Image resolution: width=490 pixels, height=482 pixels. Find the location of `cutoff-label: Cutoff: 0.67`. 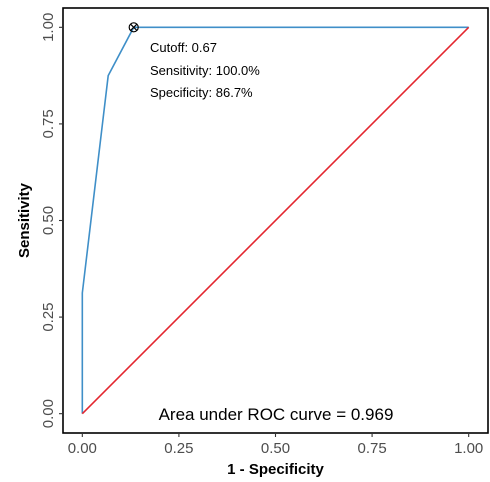

cutoff-label: Cutoff: 0.67 is located at coordinates (183, 47).